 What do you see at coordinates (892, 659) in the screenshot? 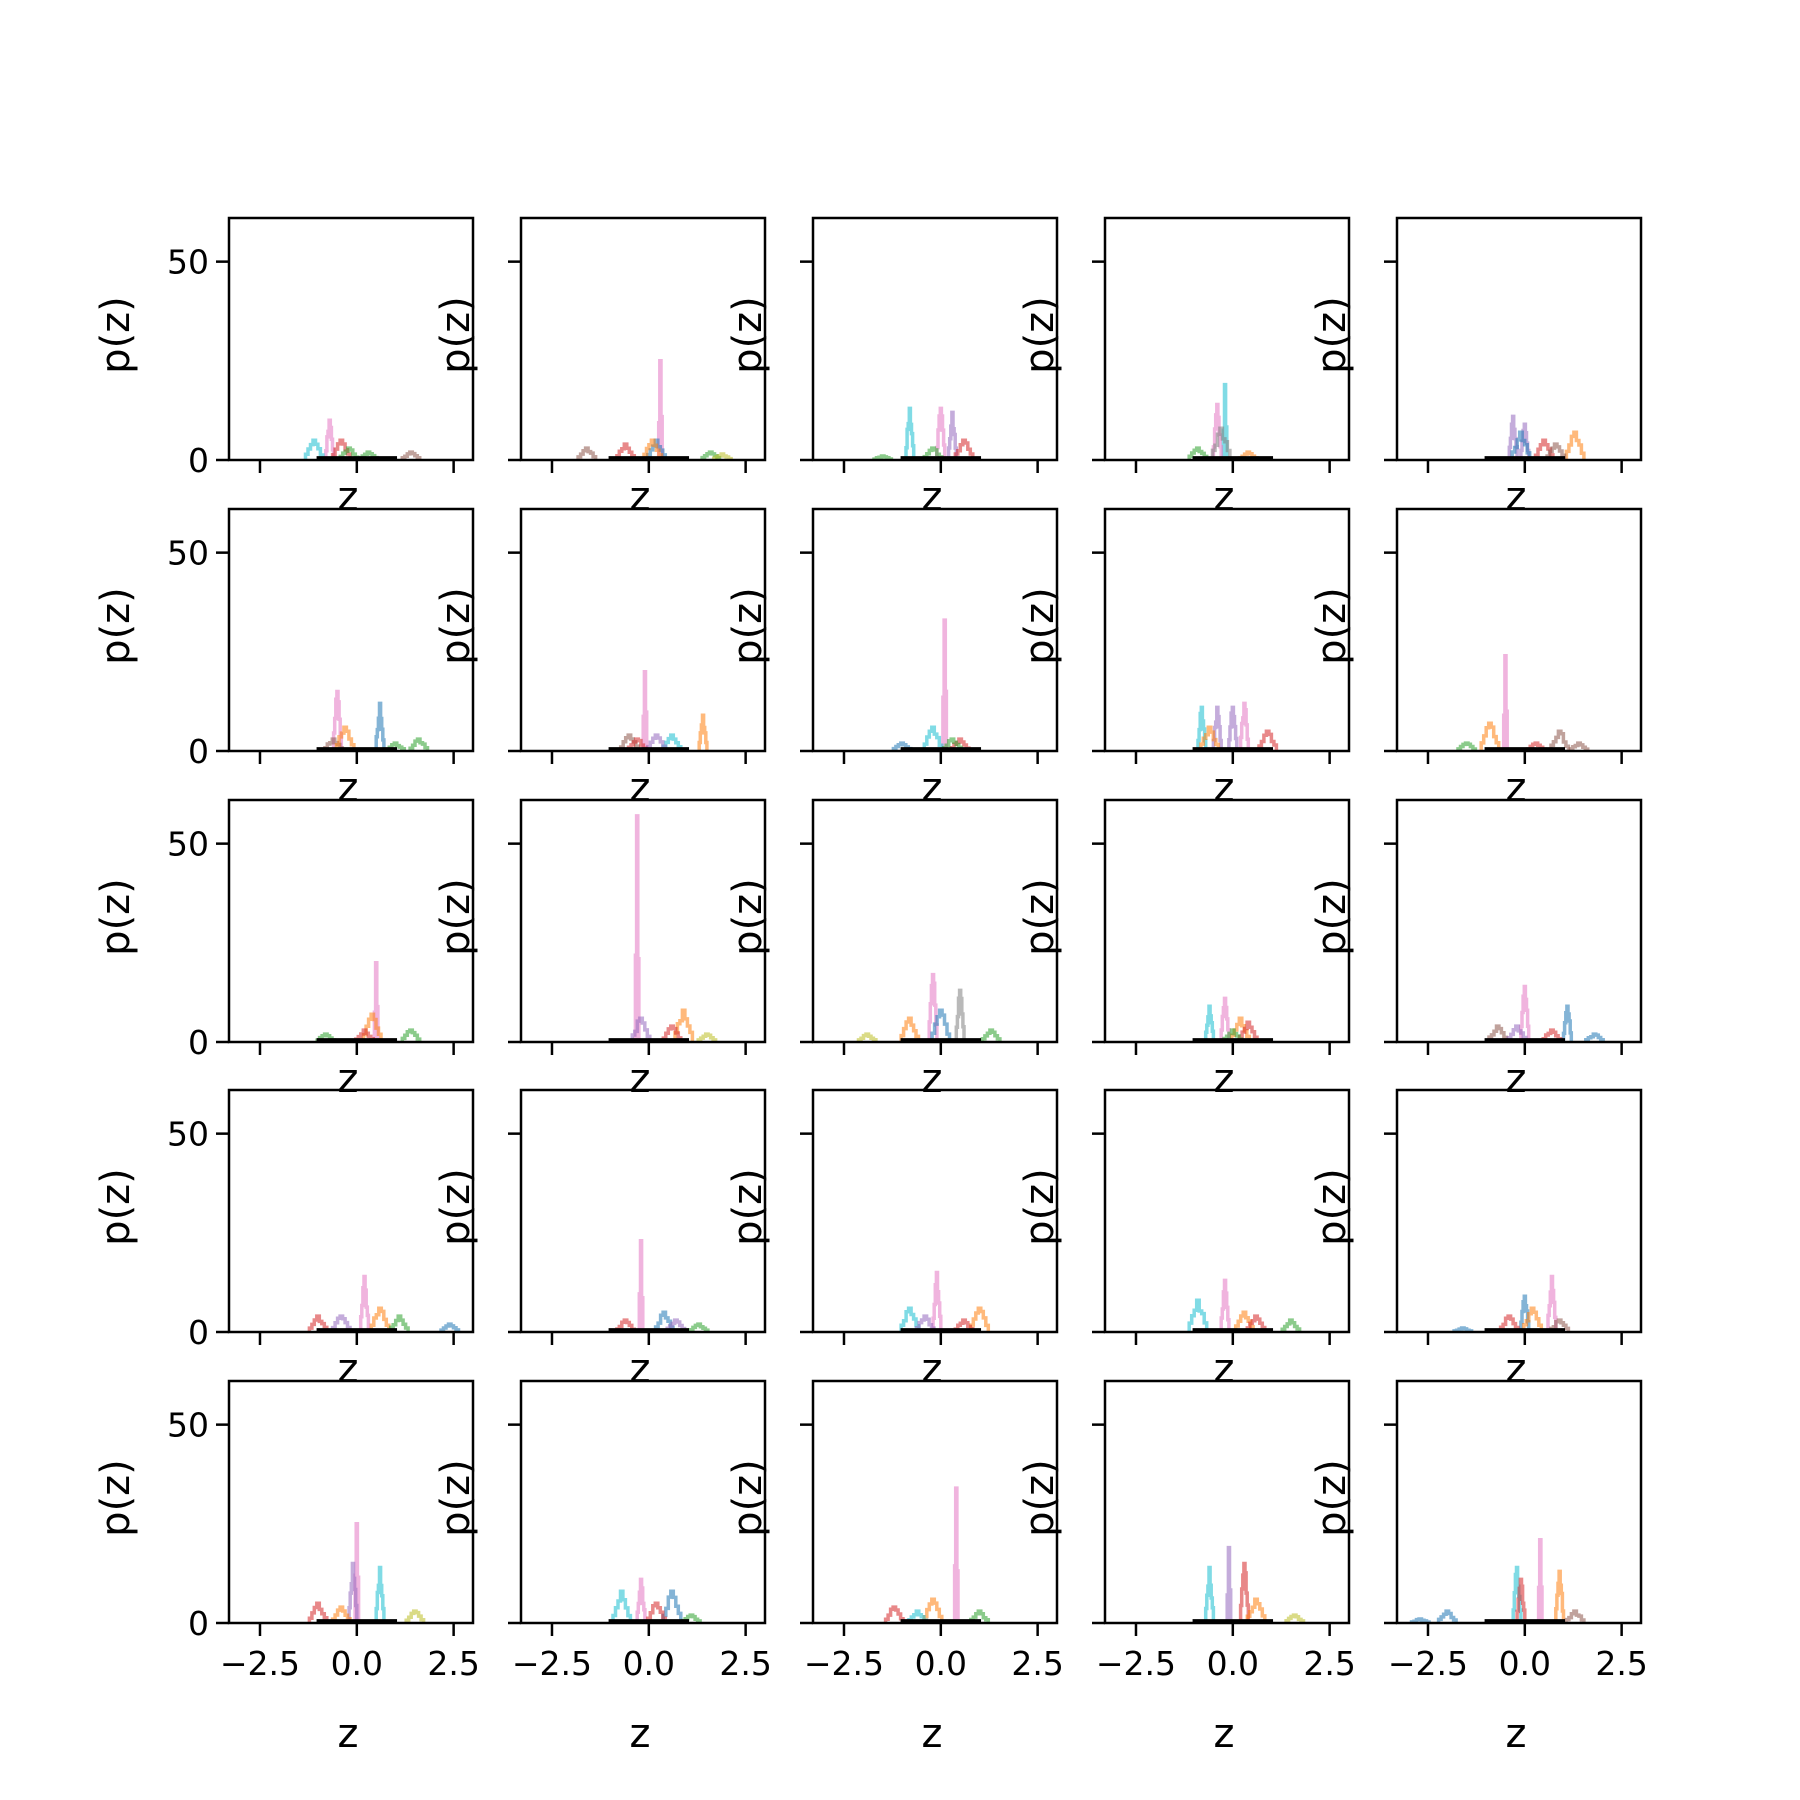
I see `subplot-r1-c2: z p(z)` at bounding box center [892, 659].